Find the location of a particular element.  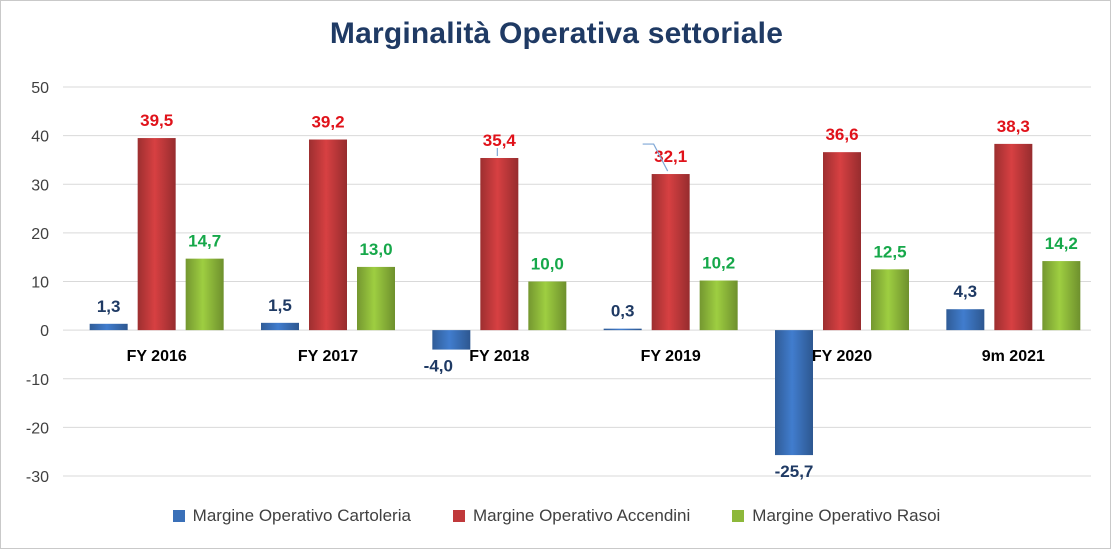

y-tick-label: 10 is located at coordinates (40, 283).